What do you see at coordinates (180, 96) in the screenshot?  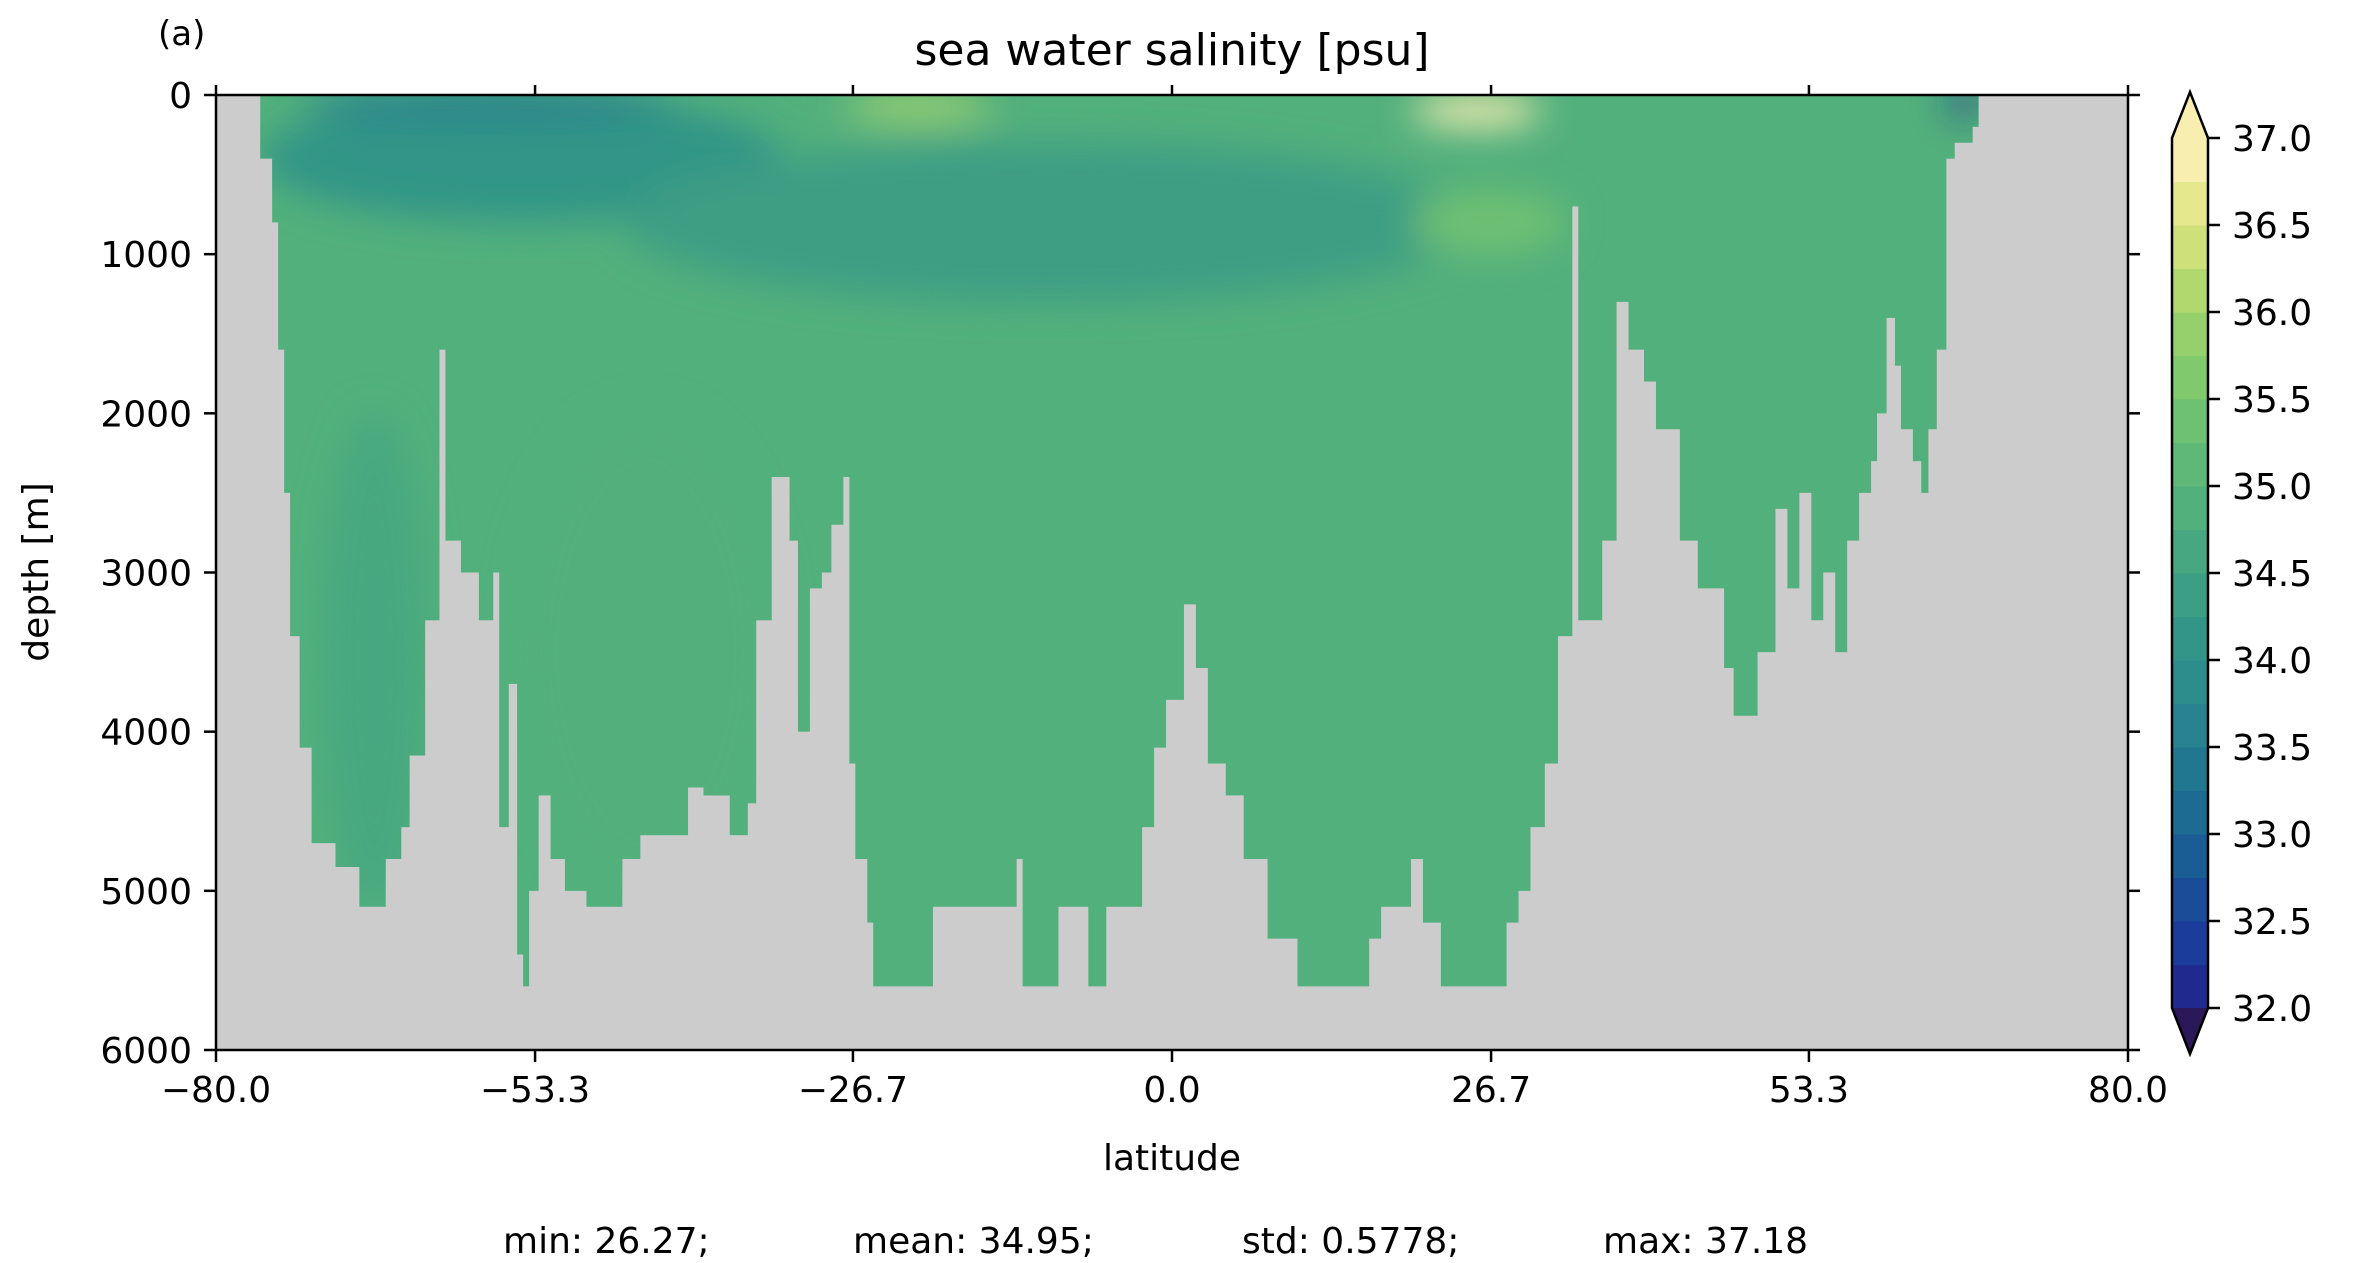 I see `y-tick-label: 0` at bounding box center [180, 96].